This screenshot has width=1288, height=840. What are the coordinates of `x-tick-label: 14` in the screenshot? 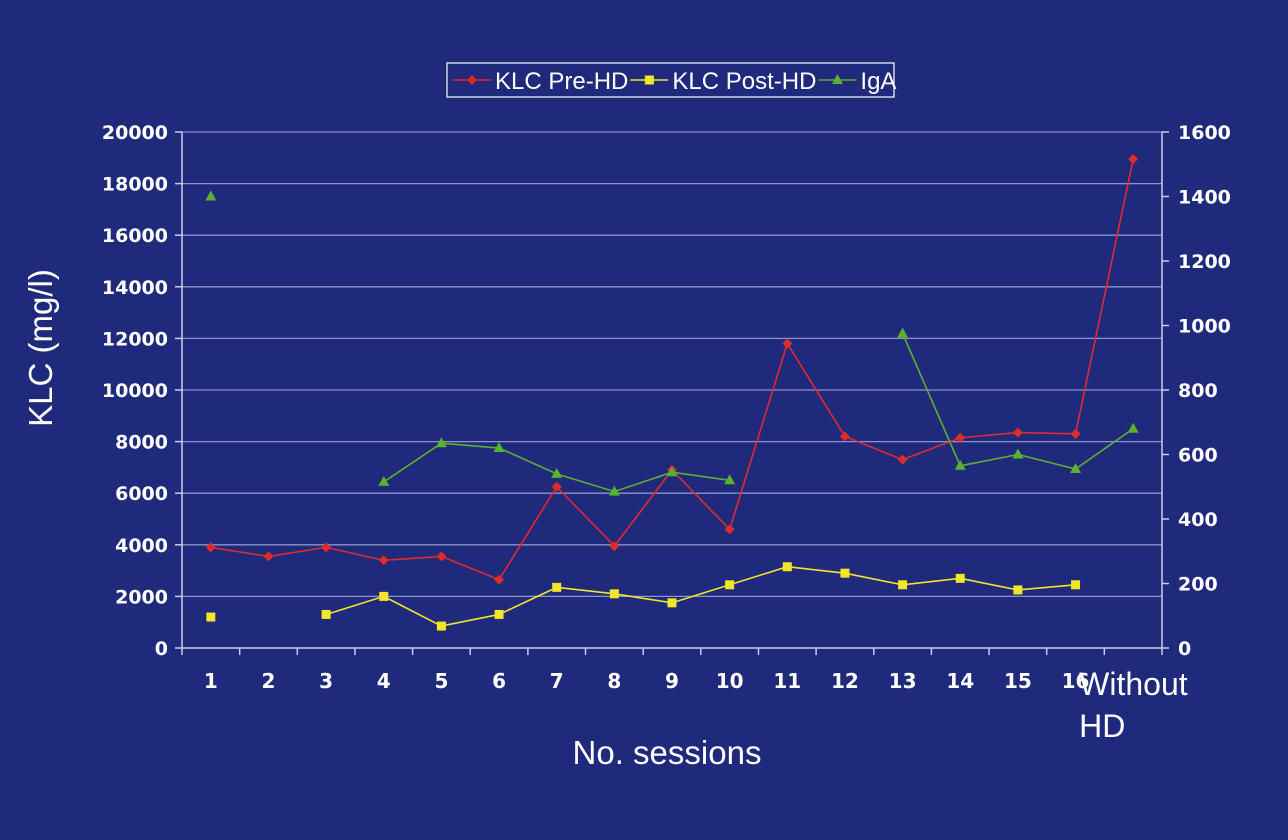 It's located at (960, 681).